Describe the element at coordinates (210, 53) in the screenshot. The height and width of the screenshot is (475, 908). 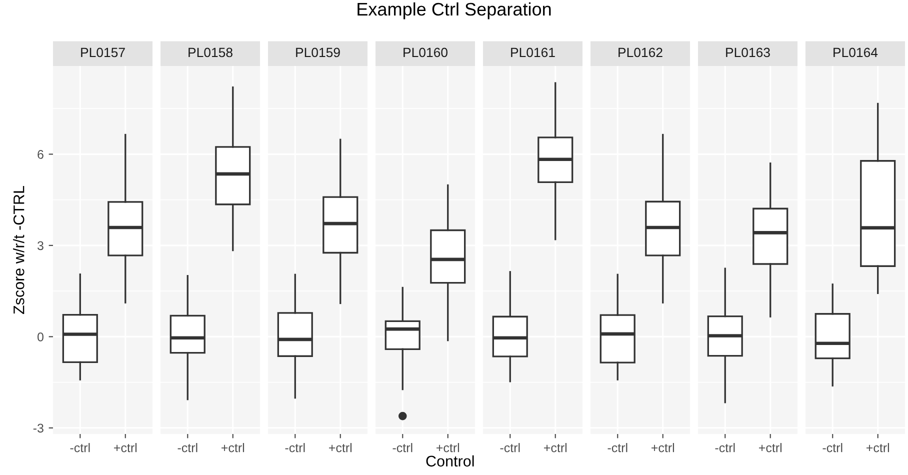
I see `chart-title: PL0158` at that location.